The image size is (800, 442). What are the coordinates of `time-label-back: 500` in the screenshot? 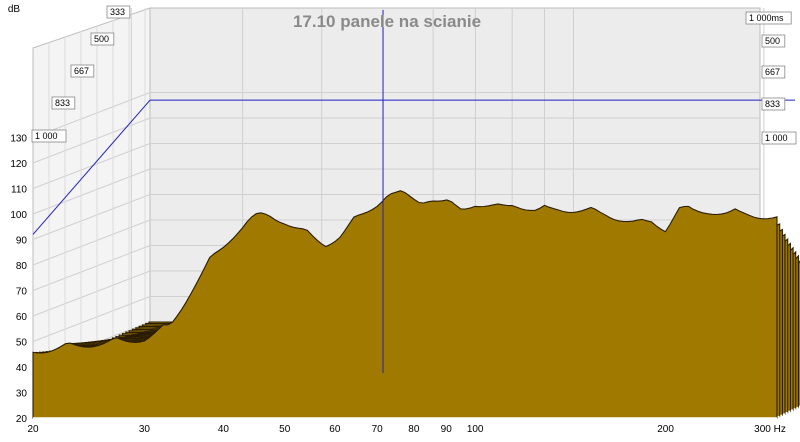 It's located at (772, 41).